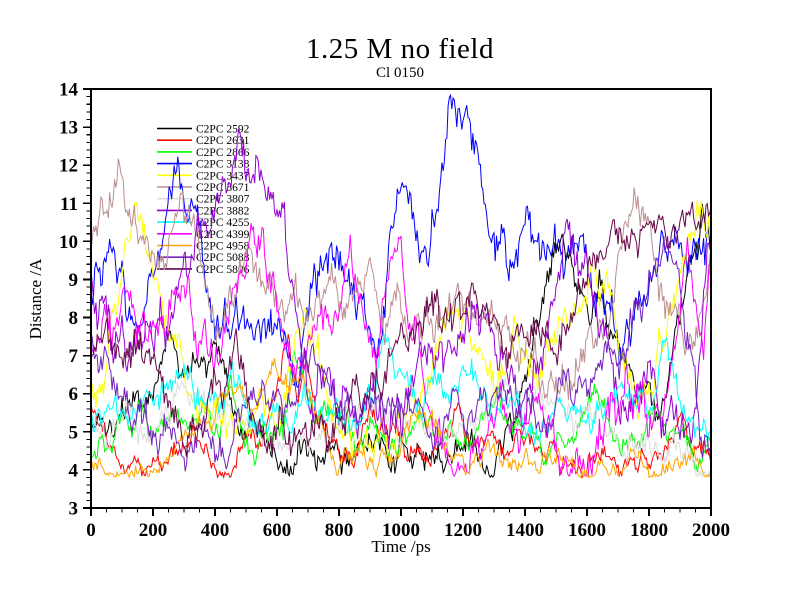 Image resolution: width=800 pixels, height=600 pixels. What do you see at coordinates (74, 432) in the screenshot?
I see `y-tick-label: 5` at bounding box center [74, 432].